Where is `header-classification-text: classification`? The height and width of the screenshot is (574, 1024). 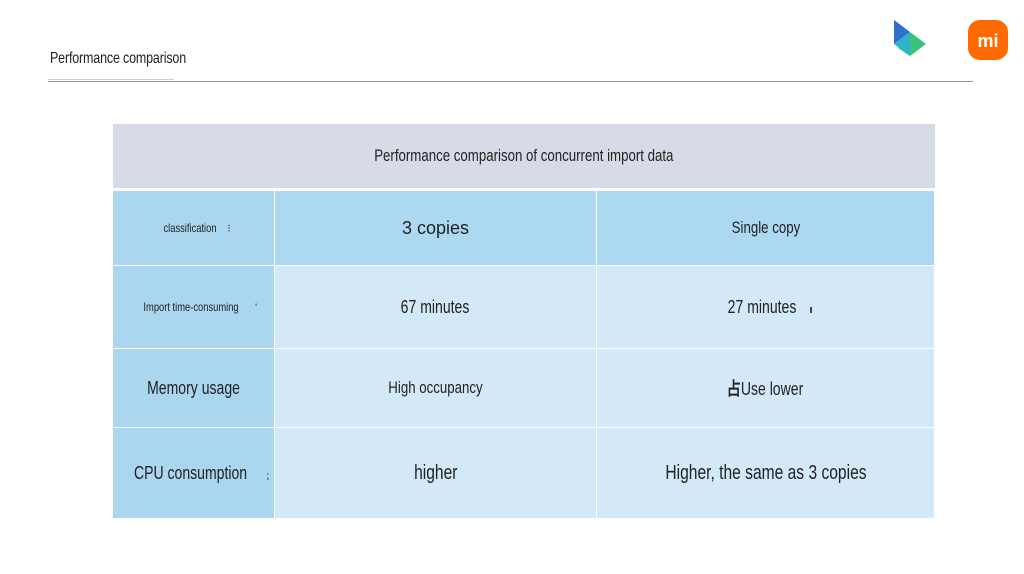
header-classification-text: classification is located at coordinates (190, 228).